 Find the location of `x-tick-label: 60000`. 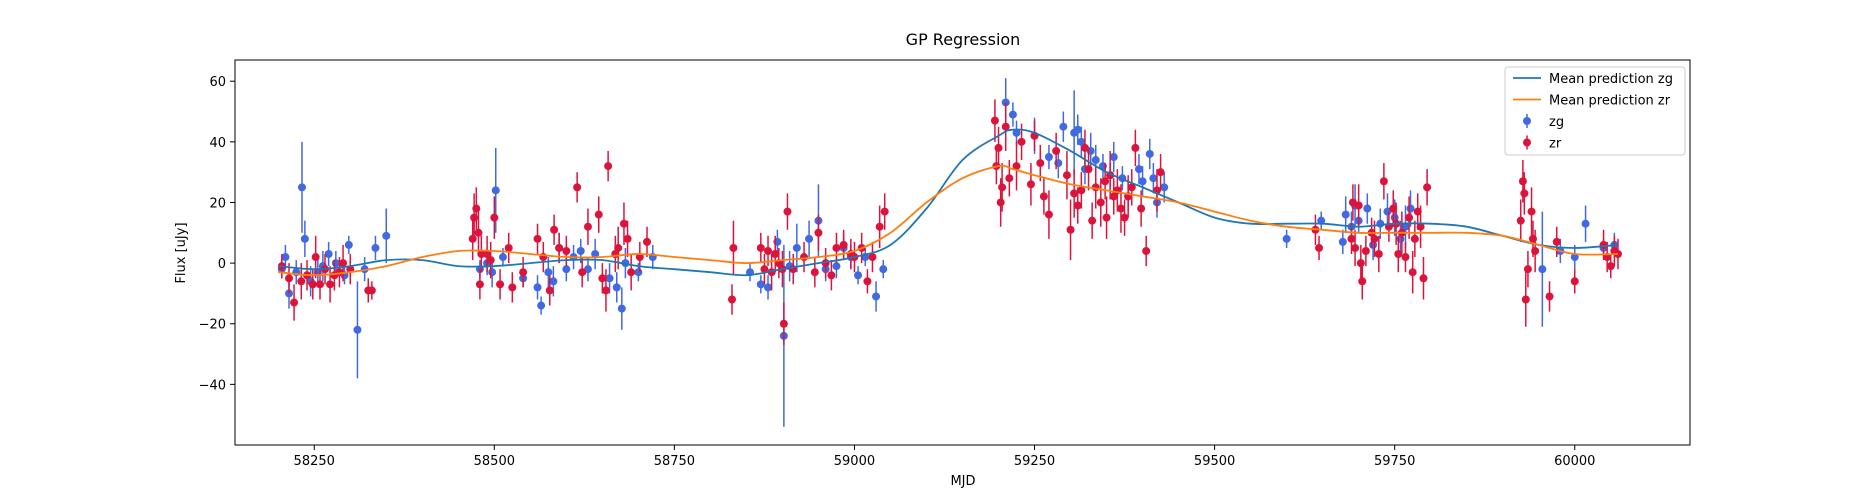

x-tick-label: 60000 is located at coordinates (1574, 461).